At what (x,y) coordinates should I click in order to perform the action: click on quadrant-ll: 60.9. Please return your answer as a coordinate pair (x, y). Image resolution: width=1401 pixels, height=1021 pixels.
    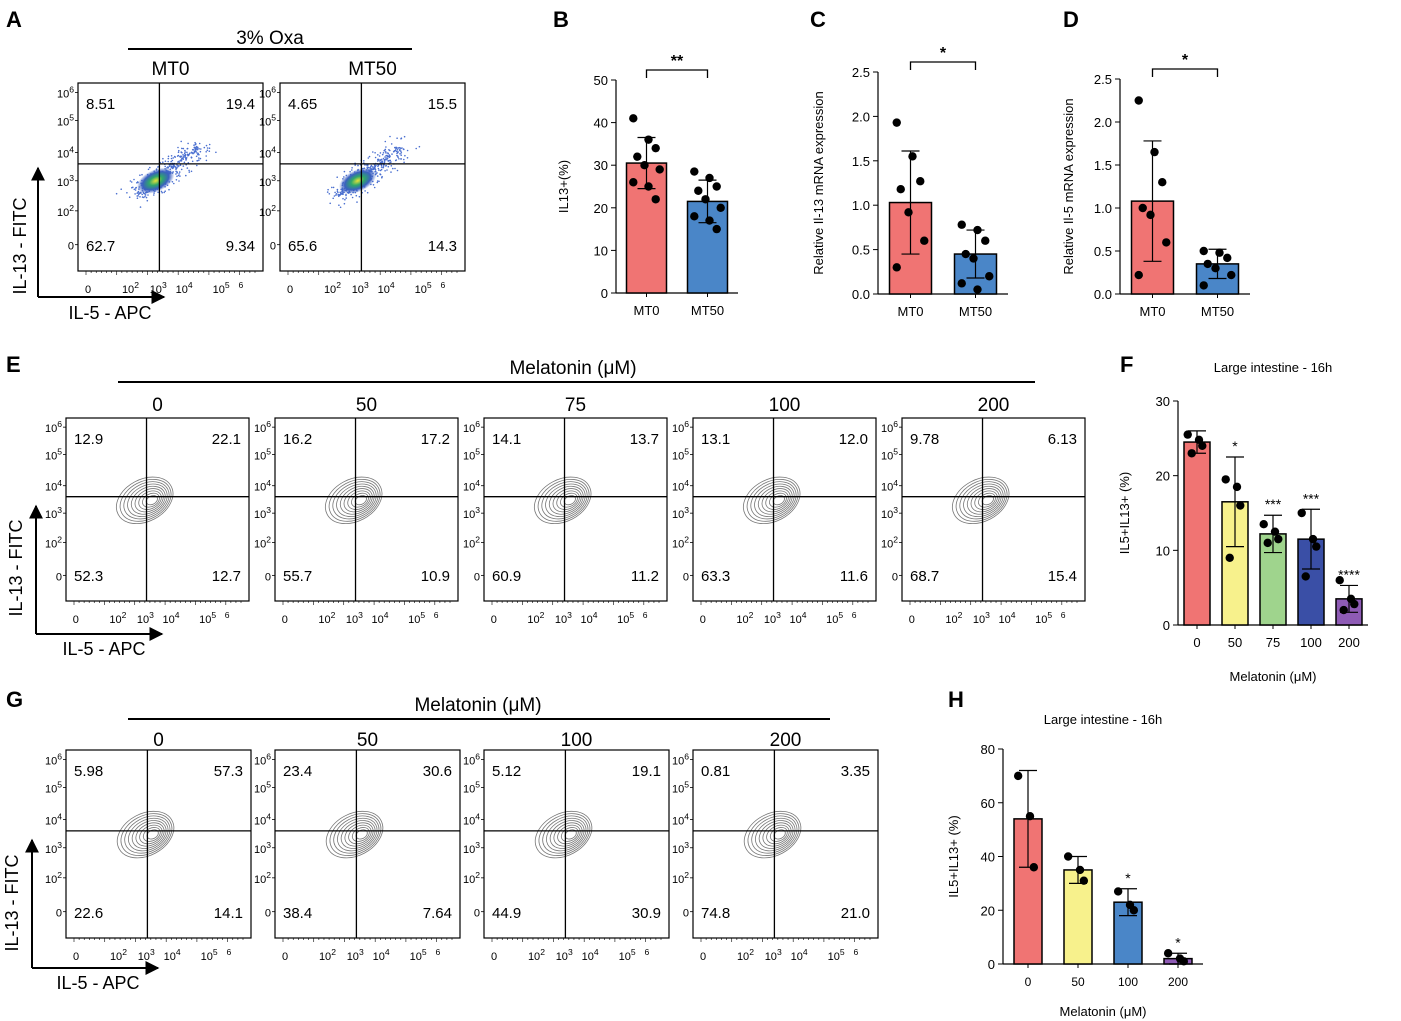
    Looking at the image, I should click on (506, 576).